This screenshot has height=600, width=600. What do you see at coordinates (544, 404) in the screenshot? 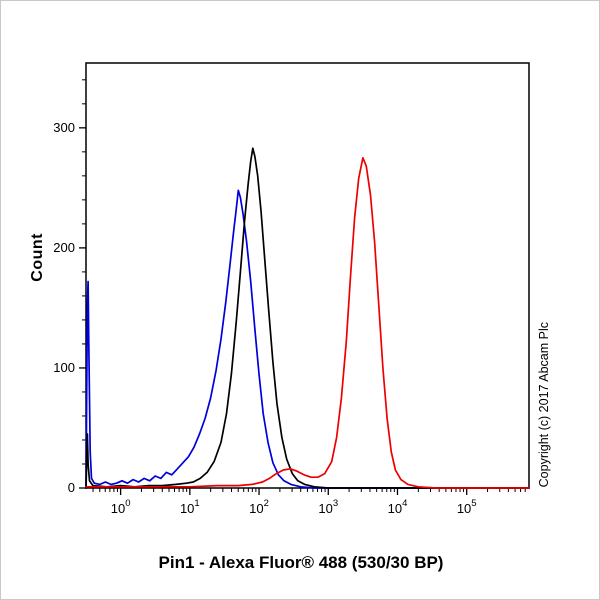
I see `copyright-text: Copyright (c) 2017 Abcam Plc` at bounding box center [544, 404].